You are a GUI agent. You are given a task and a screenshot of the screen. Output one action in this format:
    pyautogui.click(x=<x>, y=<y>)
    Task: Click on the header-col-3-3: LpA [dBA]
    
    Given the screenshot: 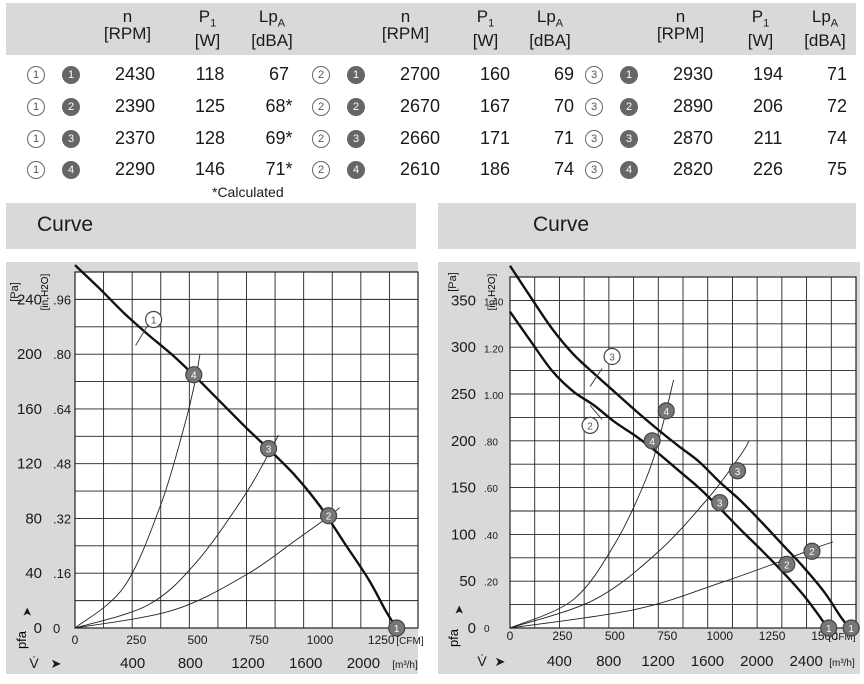 What is the action you would take?
    pyautogui.click(x=825, y=28)
    